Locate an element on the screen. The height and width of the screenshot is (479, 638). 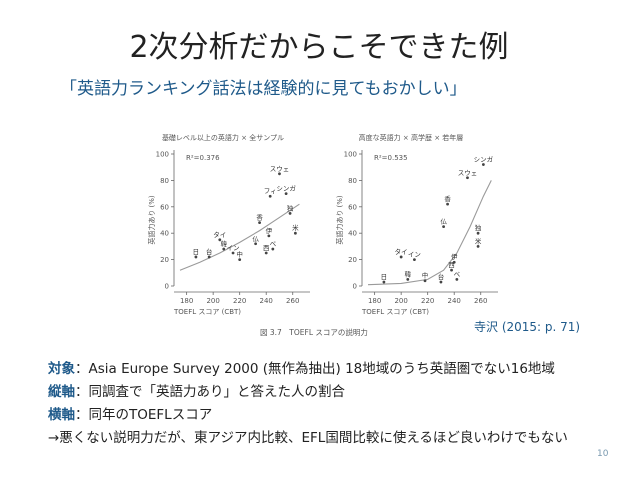
desc-label-xaxis: 横軸 is located at coordinates (61, 415).